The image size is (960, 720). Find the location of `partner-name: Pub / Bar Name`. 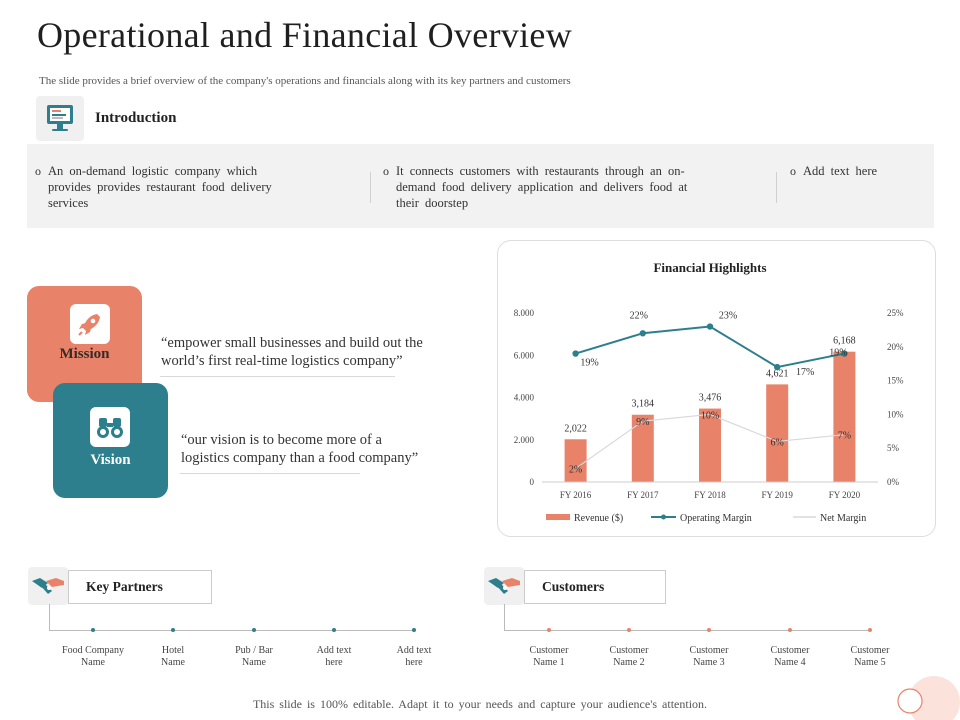

partner-name: Pub / Bar Name is located at coordinates (254, 656).